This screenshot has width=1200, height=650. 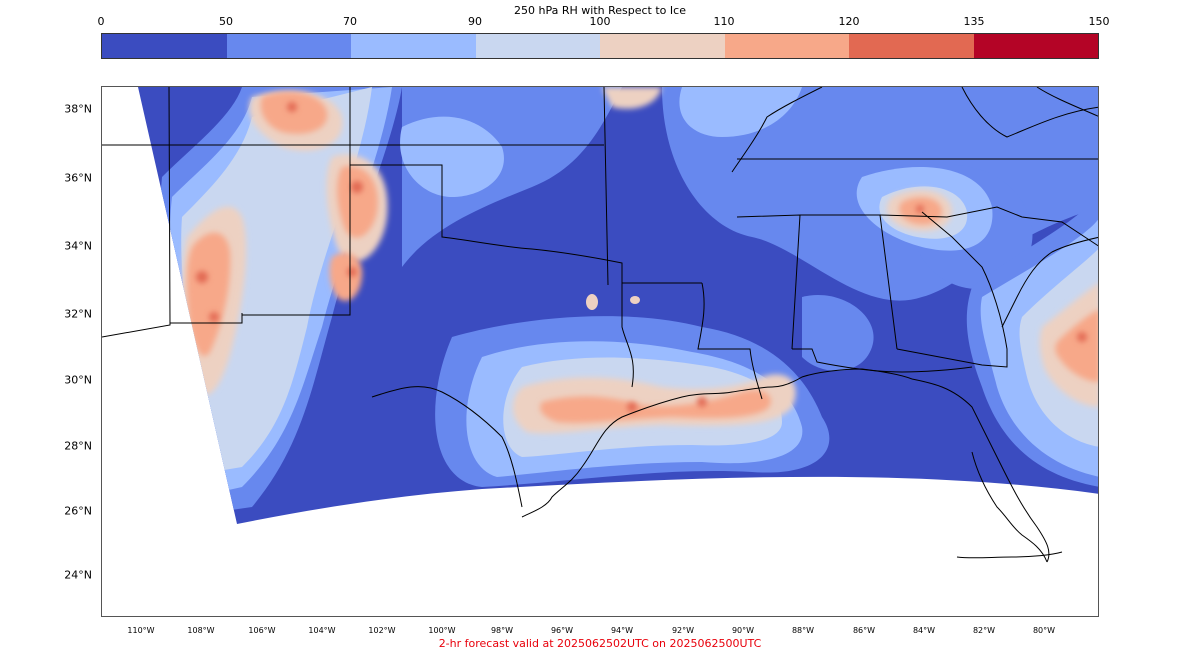 What do you see at coordinates (622, 630) in the screenshot?
I see `lon-label-94: 94°W` at bounding box center [622, 630].